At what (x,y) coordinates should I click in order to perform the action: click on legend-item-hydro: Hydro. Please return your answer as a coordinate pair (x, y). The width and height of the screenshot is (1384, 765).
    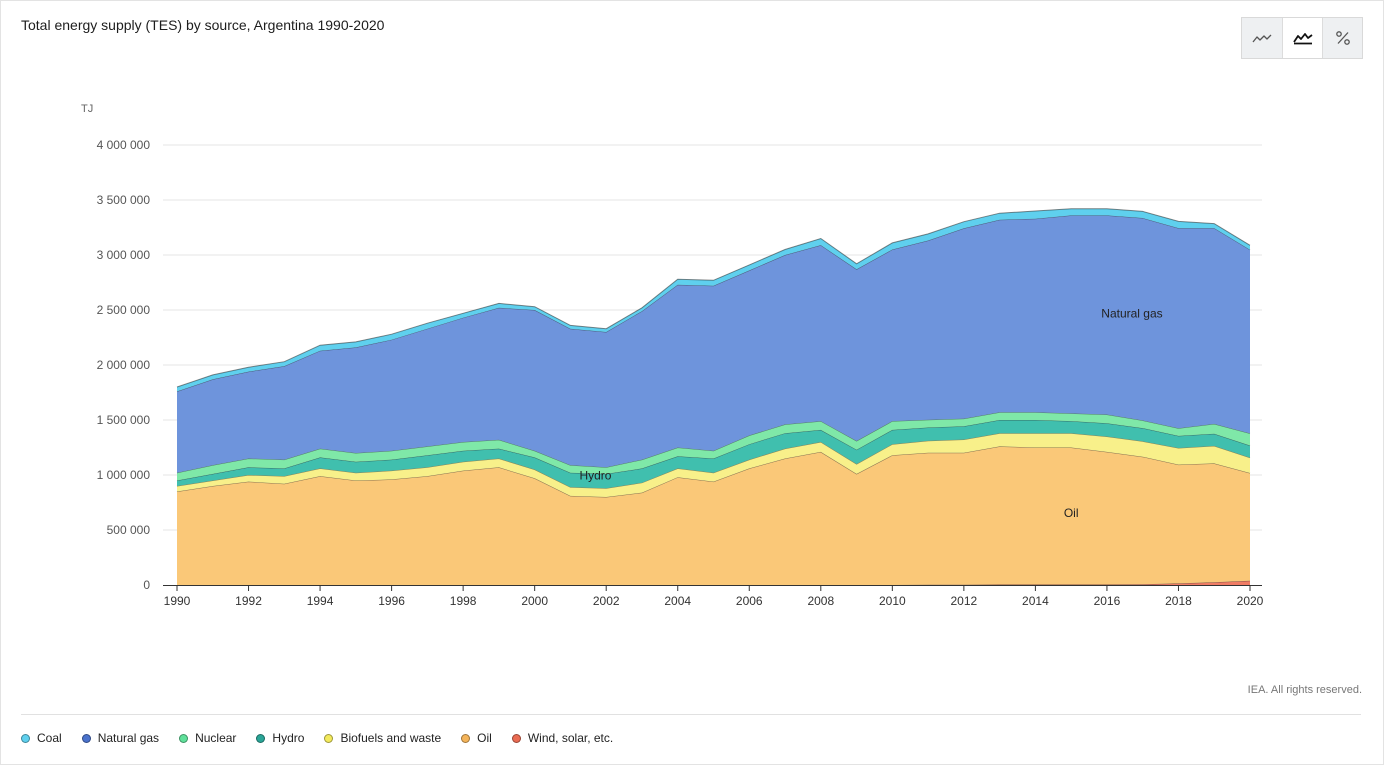
    Looking at the image, I should click on (280, 738).